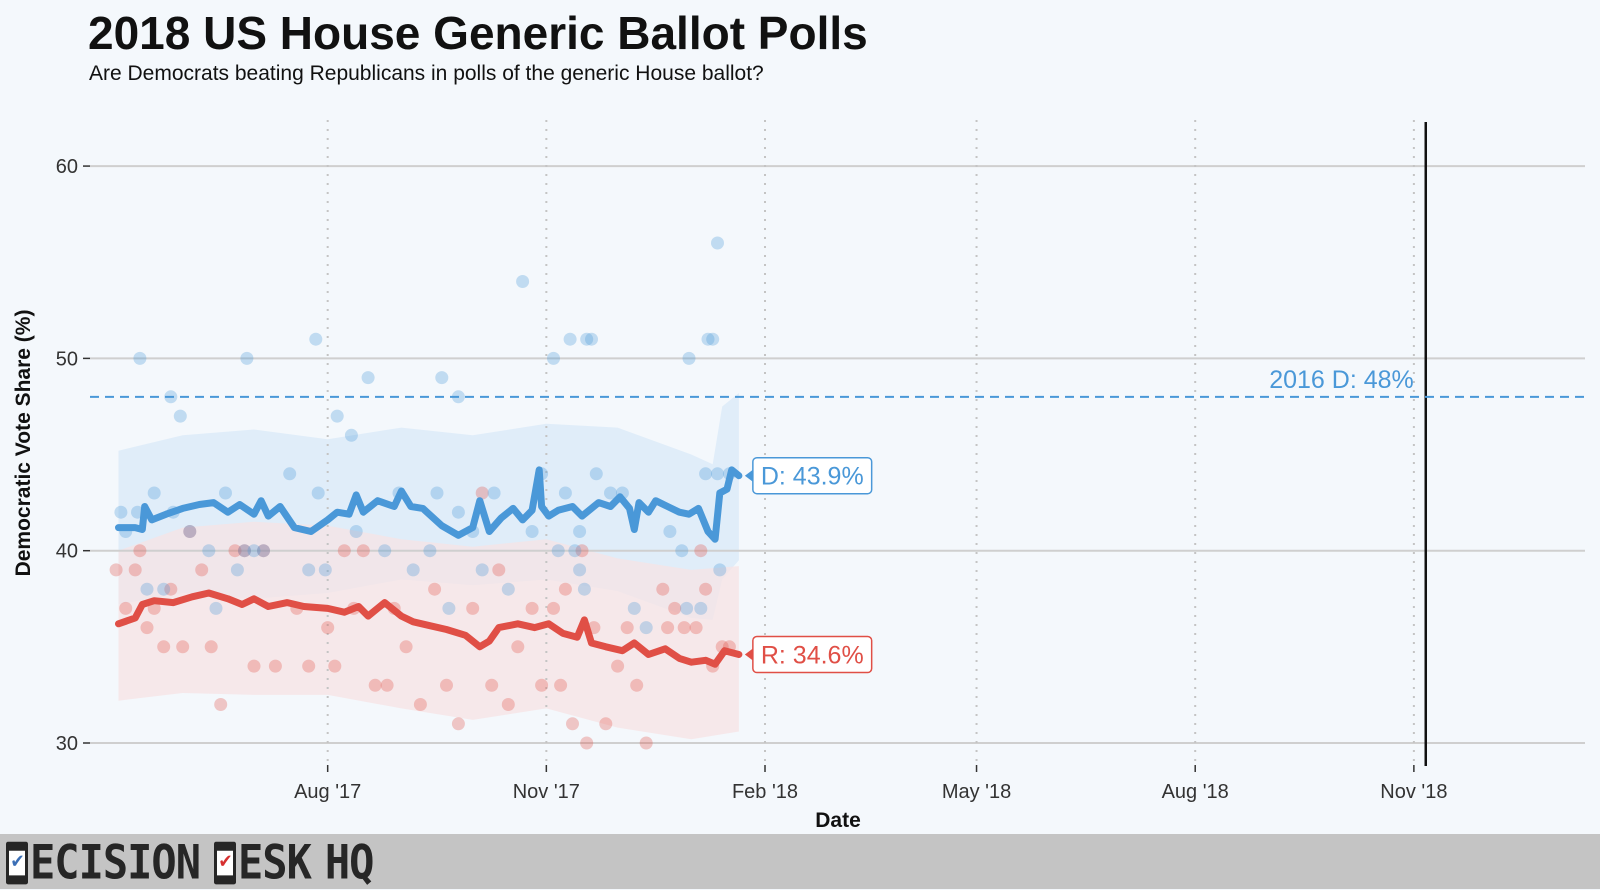  What do you see at coordinates (190, 862) in the screenshot?
I see `decision-desk-hq-logo: ✔ ECISION ✔ ESK HQ` at bounding box center [190, 862].